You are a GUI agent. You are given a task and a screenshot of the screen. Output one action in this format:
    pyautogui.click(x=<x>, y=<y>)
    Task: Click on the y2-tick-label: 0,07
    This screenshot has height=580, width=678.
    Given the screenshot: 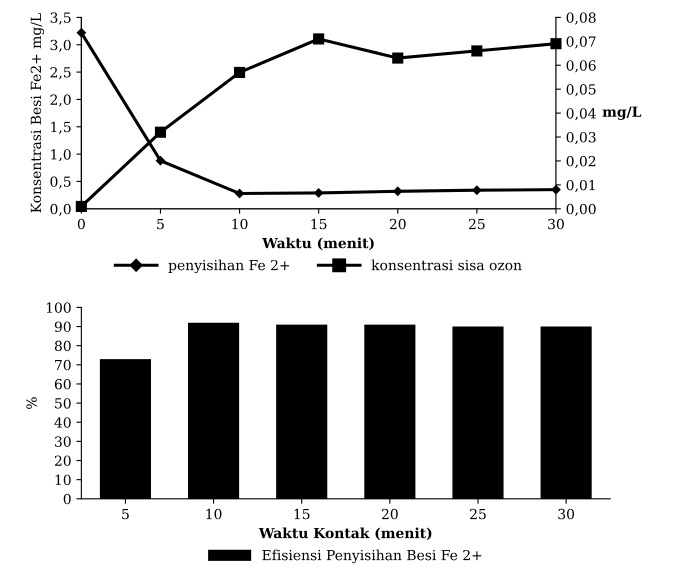 What is the action you would take?
    pyautogui.click(x=581, y=42)
    